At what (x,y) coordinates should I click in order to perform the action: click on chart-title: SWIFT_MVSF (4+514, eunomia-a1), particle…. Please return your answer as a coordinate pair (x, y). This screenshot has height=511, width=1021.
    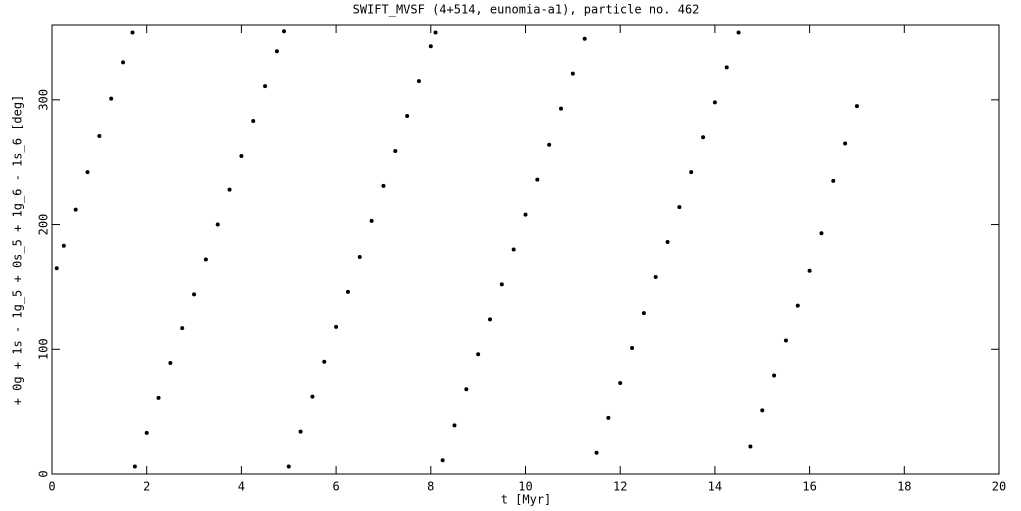
    Looking at the image, I should click on (526, 10).